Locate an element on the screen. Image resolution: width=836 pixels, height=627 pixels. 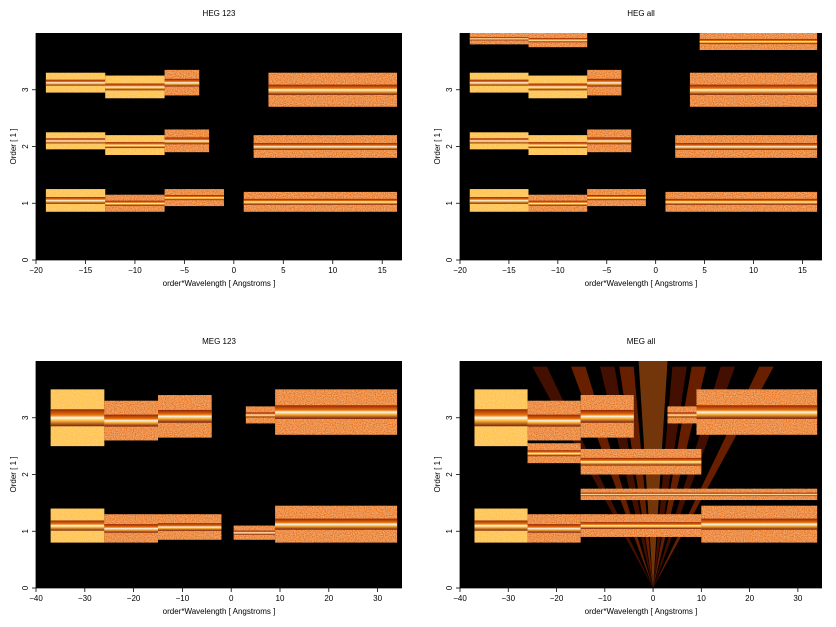
panel-title: HEG all is located at coordinates (641, 13).